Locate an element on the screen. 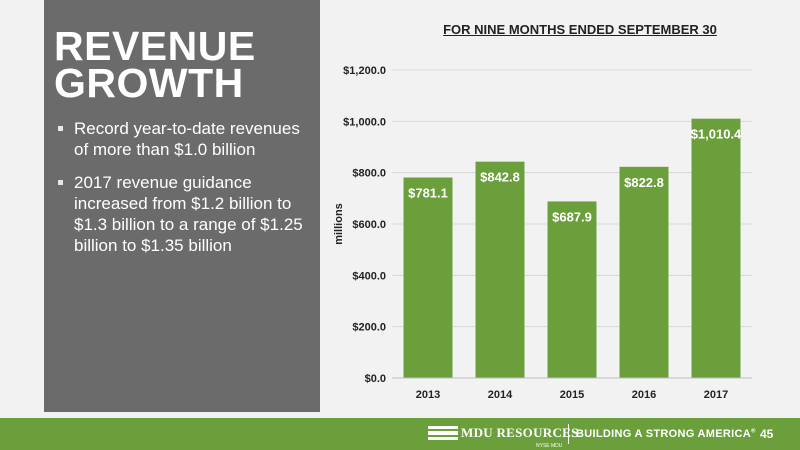 Image resolution: width=800 pixels, height=450 pixels. x-tick-label: 2014 is located at coordinates (500, 395).